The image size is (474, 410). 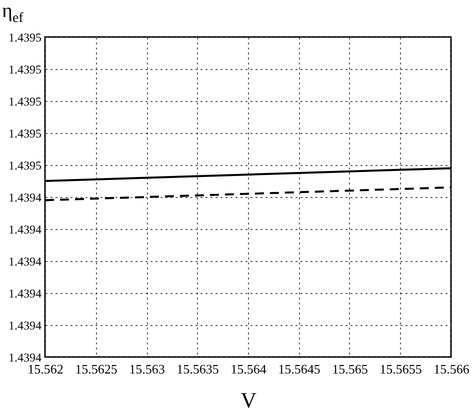 What do you see at coordinates (197, 369) in the screenshot?
I see `x-tick-label: 15.5635` at bounding box center [197, 369].